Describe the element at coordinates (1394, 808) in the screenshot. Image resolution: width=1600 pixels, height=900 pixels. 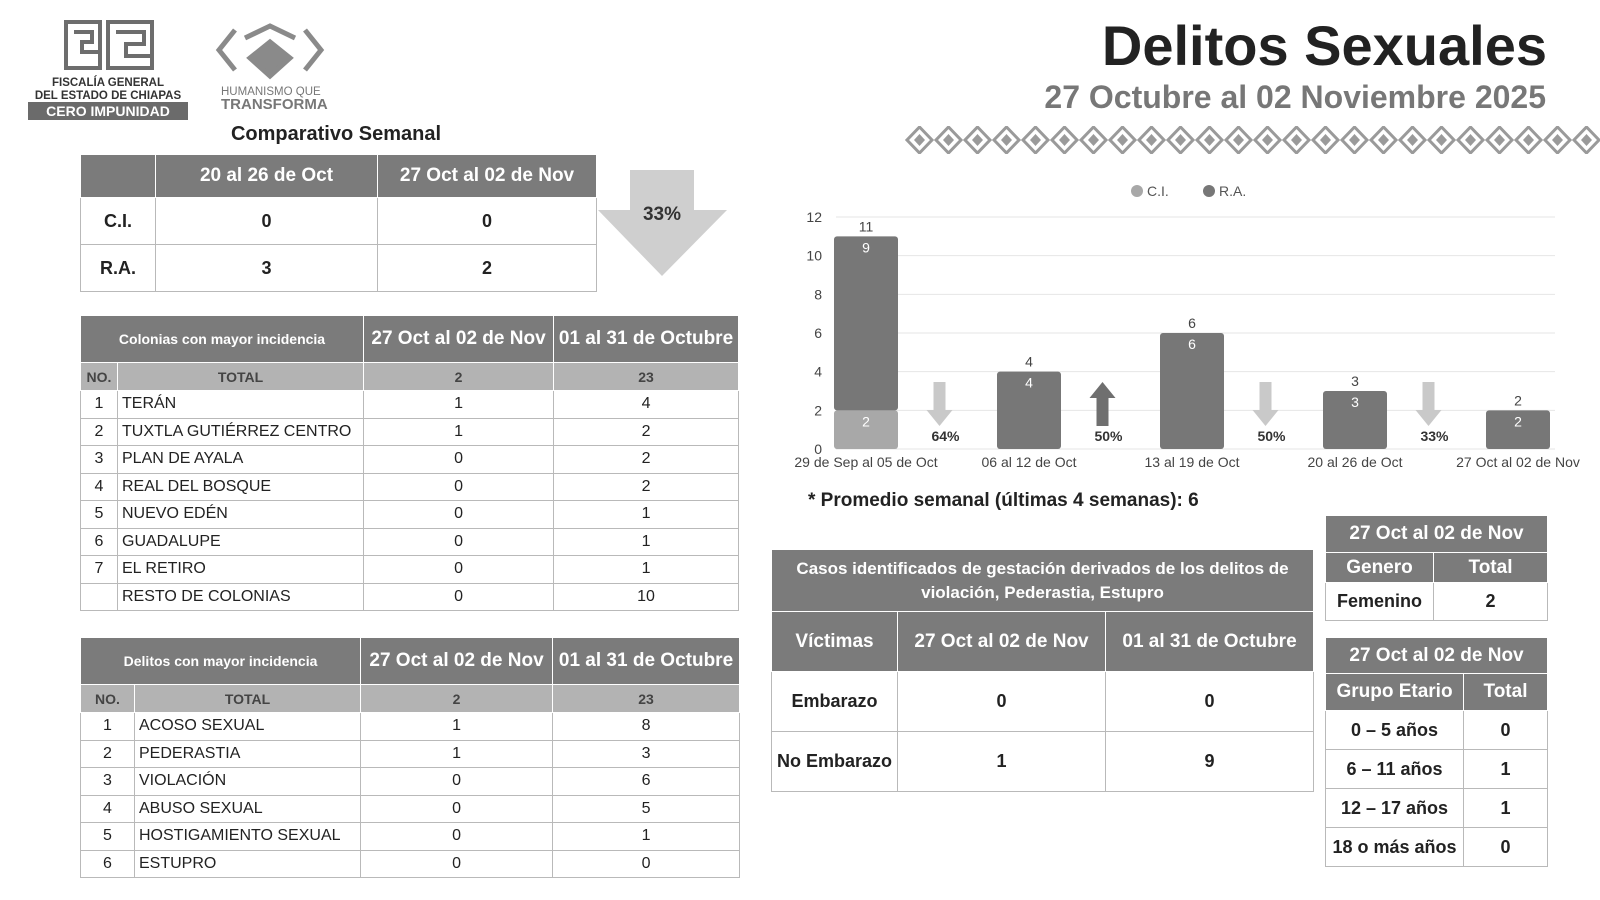
I see `table-cell: 12 – 17 años` at that location.